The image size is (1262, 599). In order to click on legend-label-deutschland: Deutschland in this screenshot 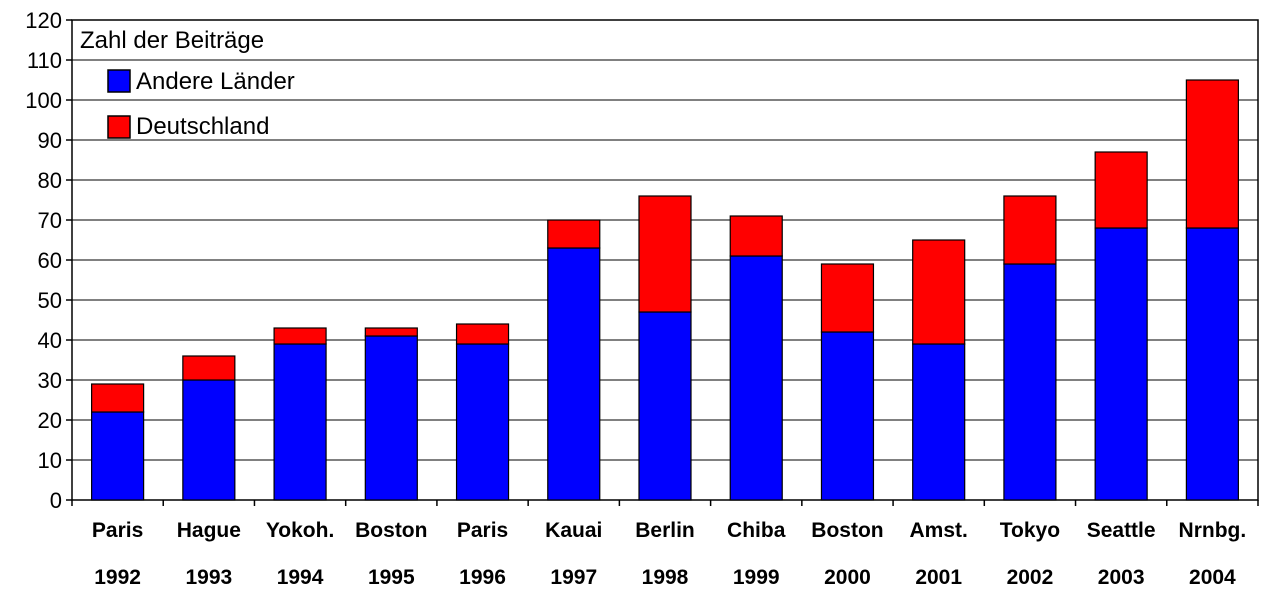, I will do `click(202, 126)`.